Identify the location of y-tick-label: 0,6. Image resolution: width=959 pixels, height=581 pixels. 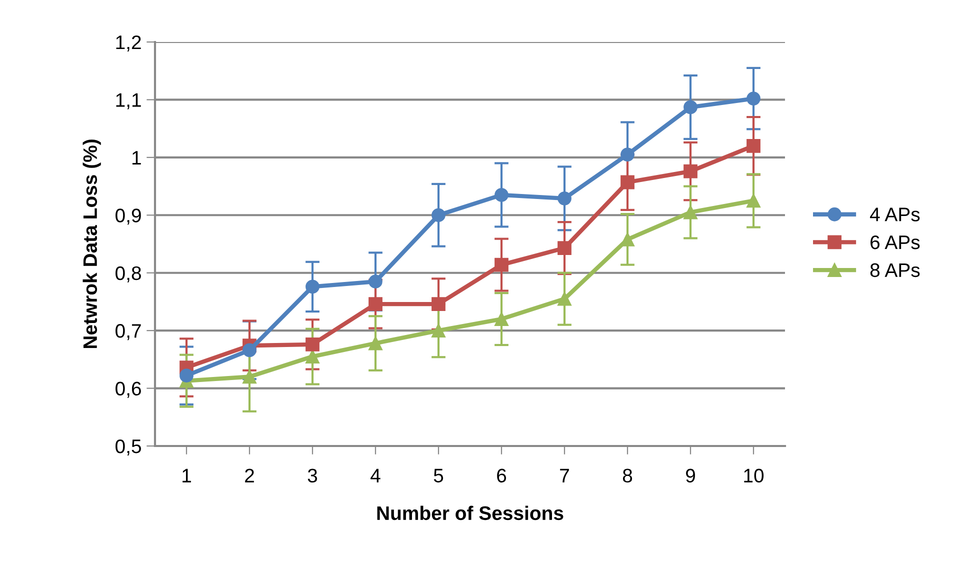
(128, 390).